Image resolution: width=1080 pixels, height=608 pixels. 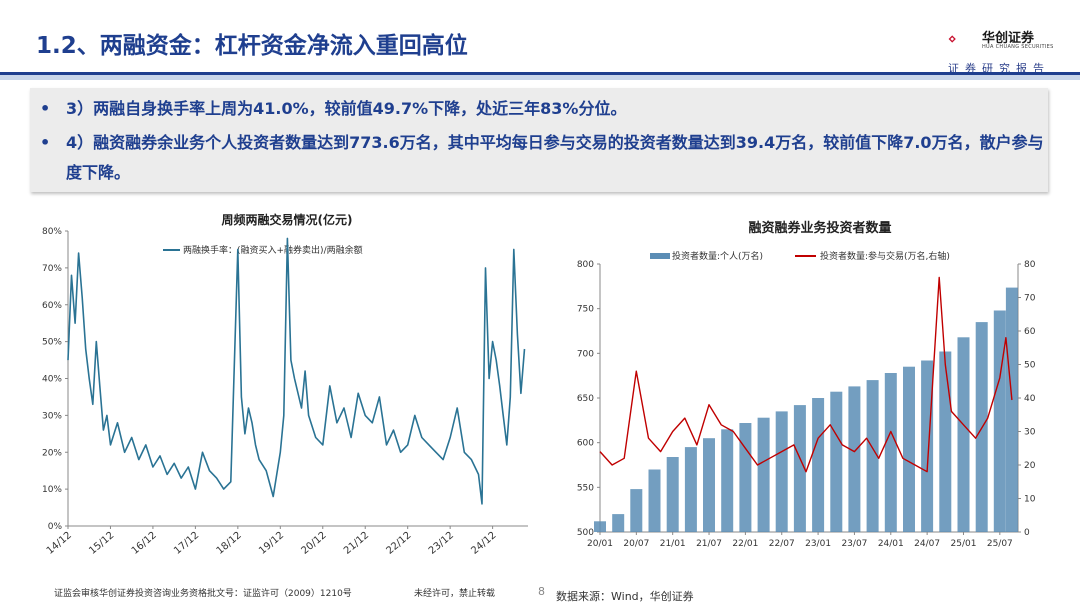 I want to click on chart-legend: 两融换手率：(融资买入+融券卖出)/两融余额, so click(x=263, y=250).